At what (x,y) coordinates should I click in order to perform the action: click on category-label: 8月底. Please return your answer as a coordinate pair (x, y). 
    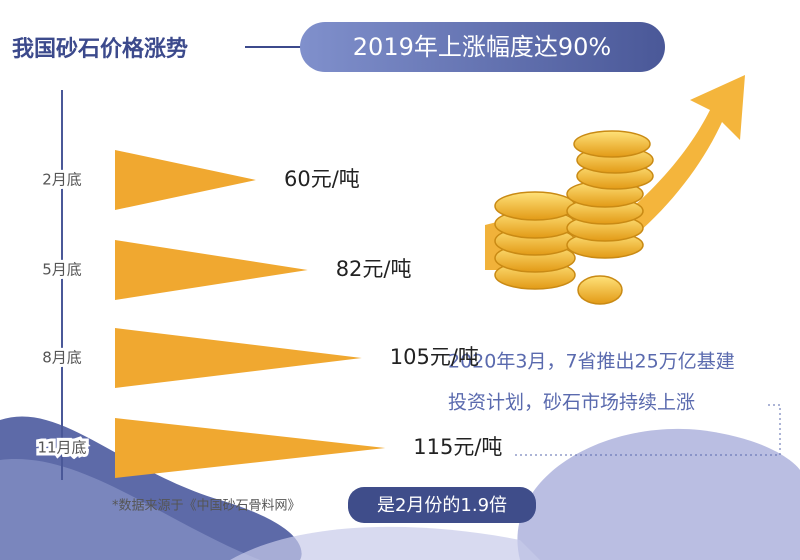
    Looking at the image, I should click on (62, 358).